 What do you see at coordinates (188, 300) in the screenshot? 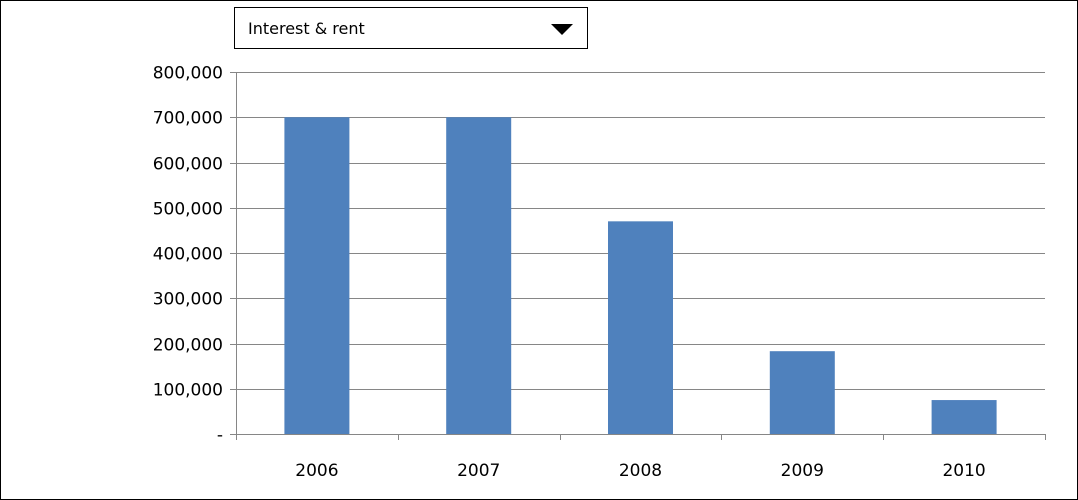
I see `y-tick-label: 300,000` at bounding box center [188, 300].